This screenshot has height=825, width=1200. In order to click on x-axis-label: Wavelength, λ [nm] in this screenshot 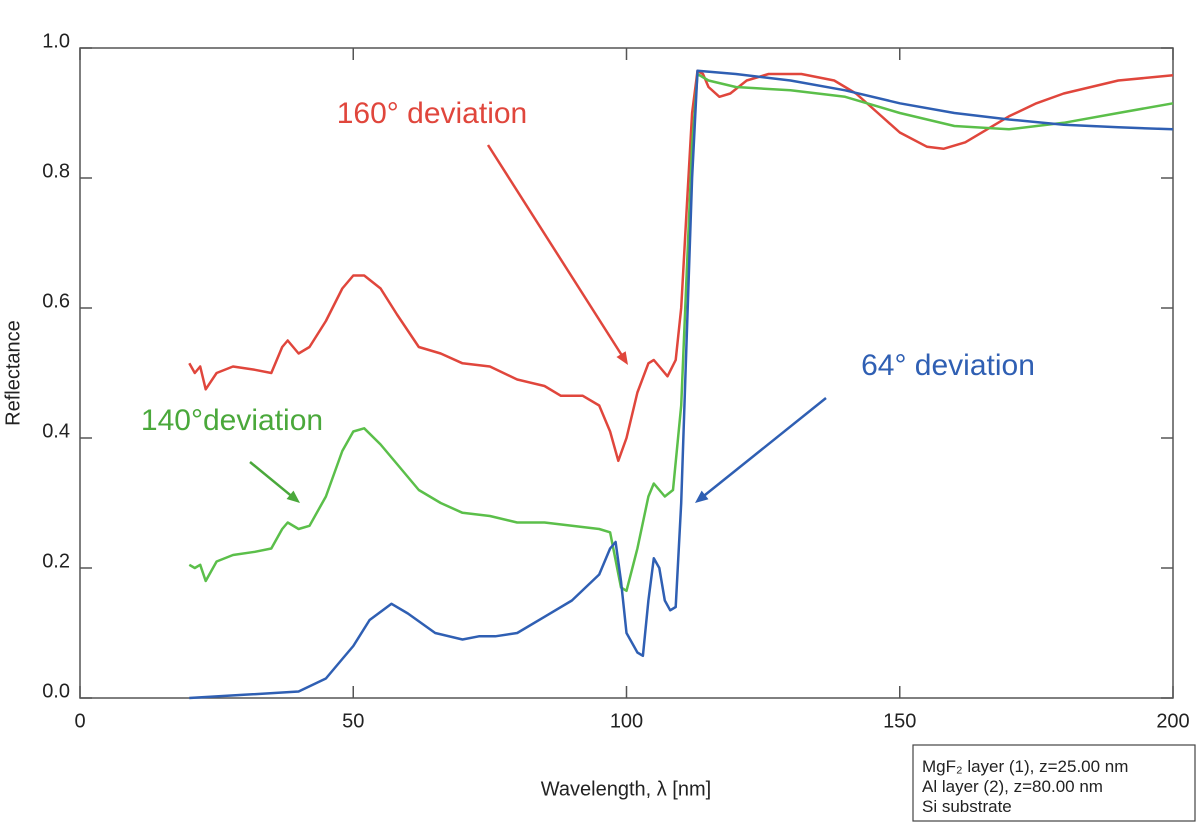, I will do `click(626, 789)`.